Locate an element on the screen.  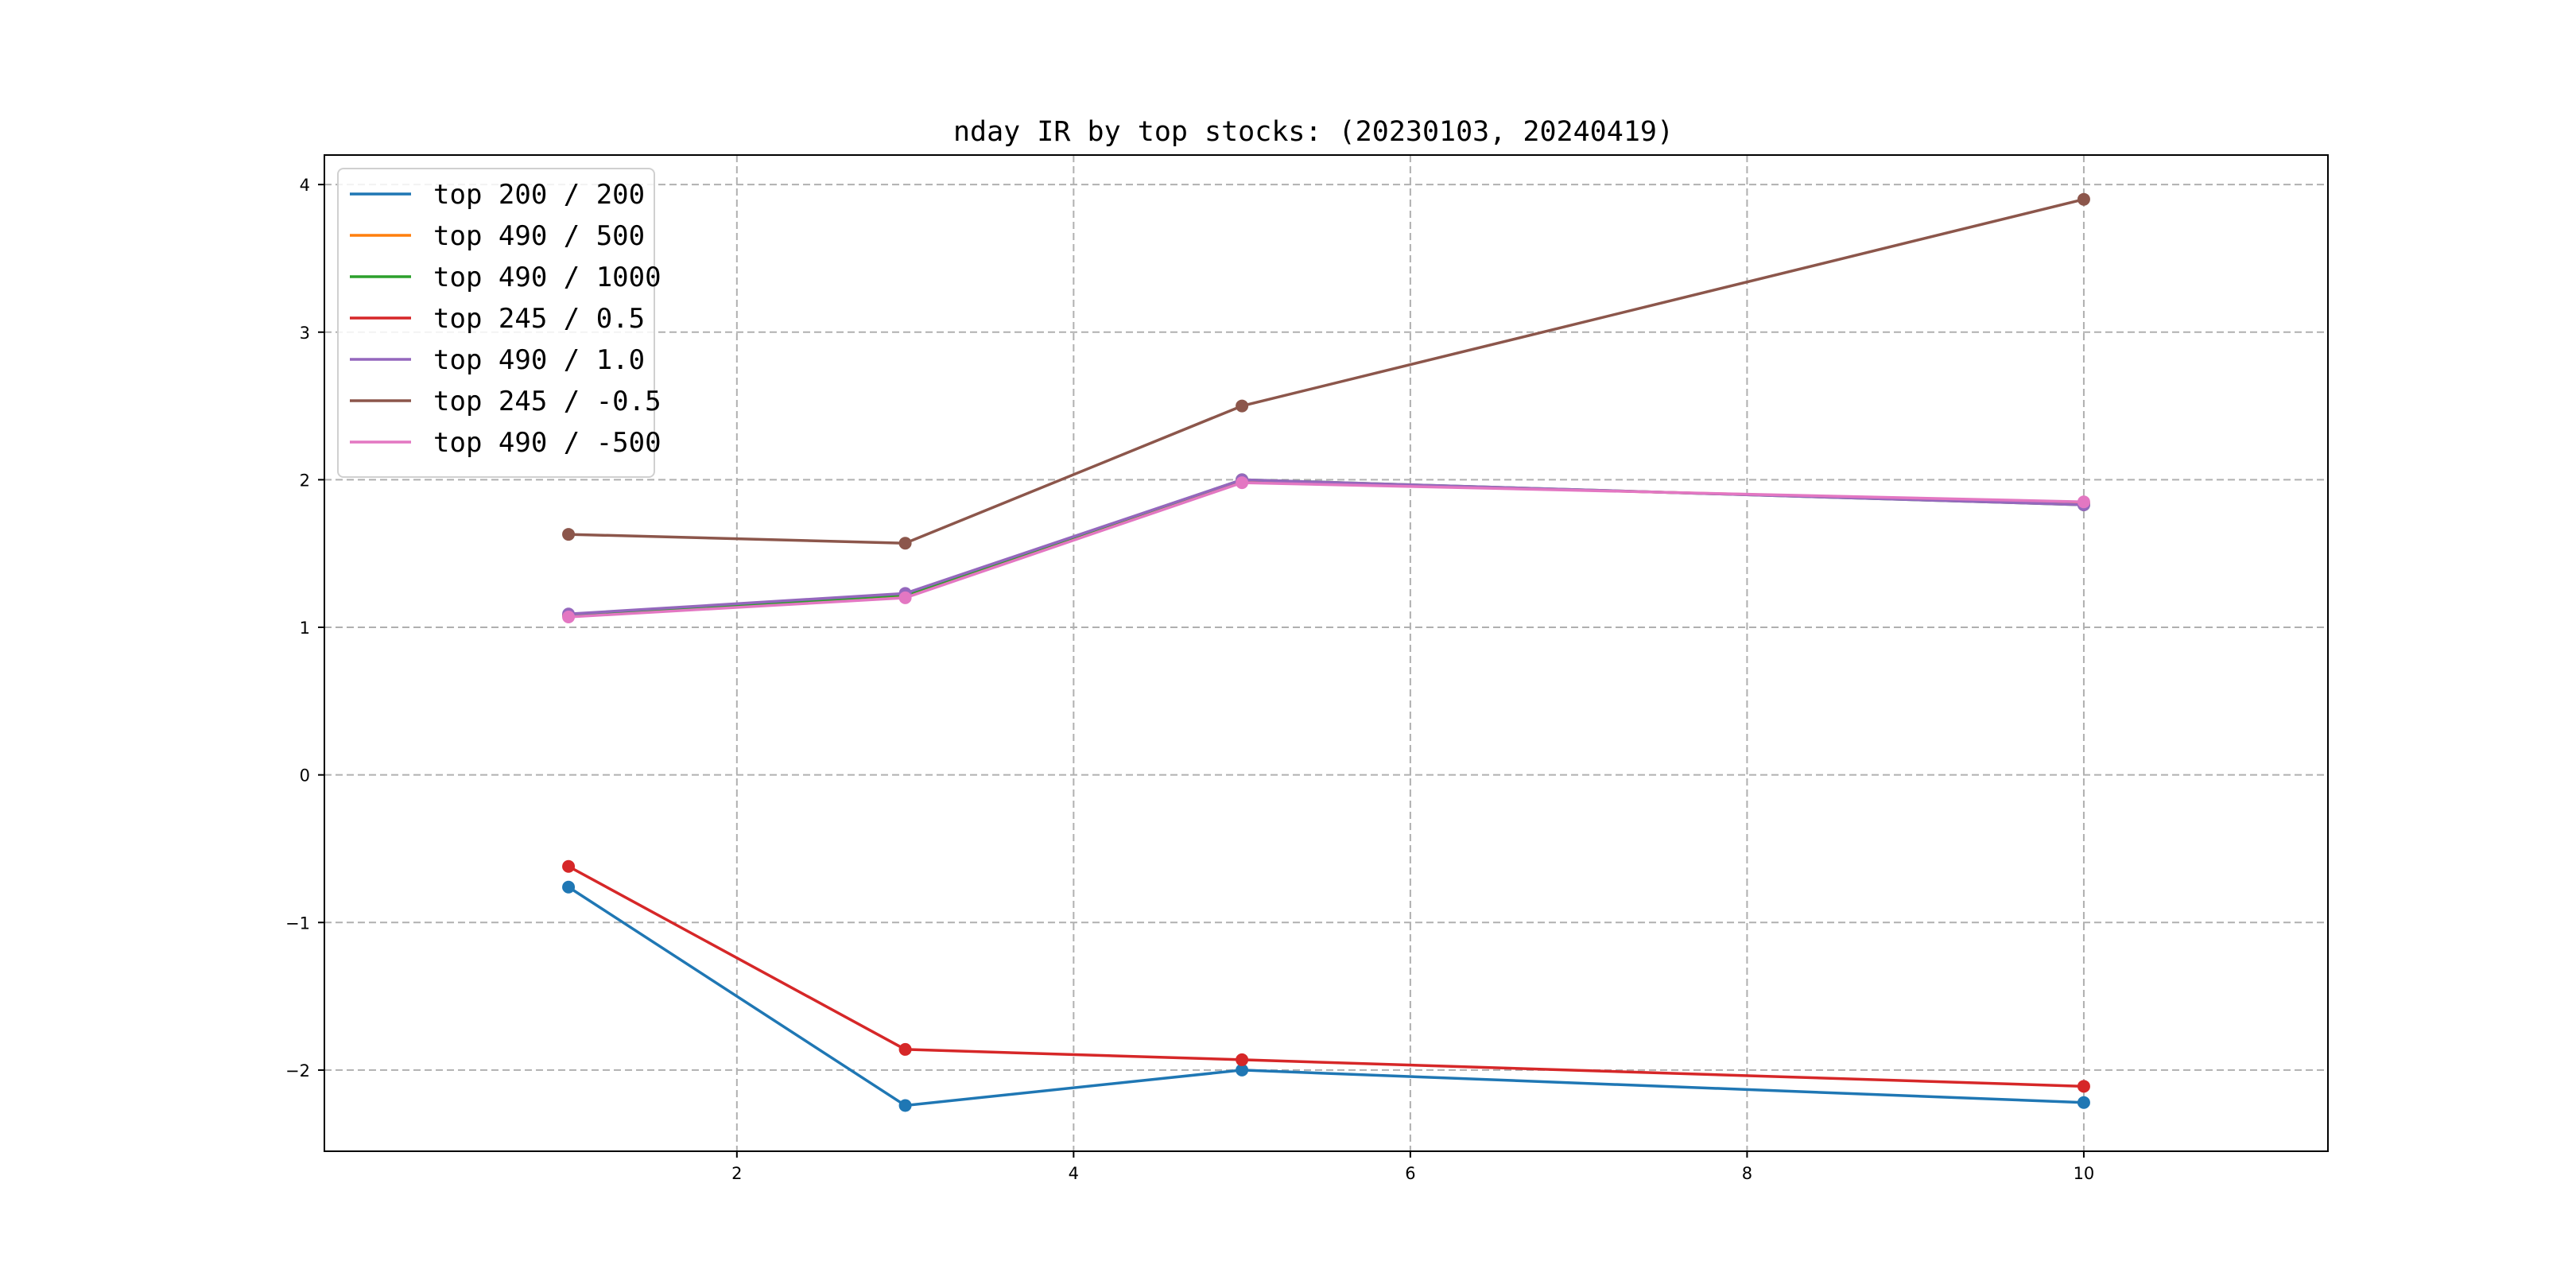
legend-entry: top 200 / 200 is located at coordinates (498, 195).